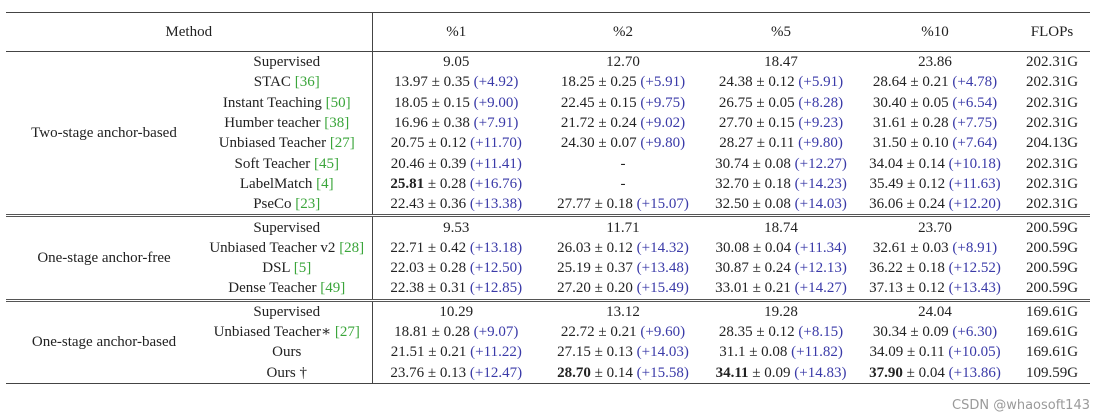 Image resolution: width=1102 pixels, height=415 pixels. I want to click on citation: [23], so click(308, 204).